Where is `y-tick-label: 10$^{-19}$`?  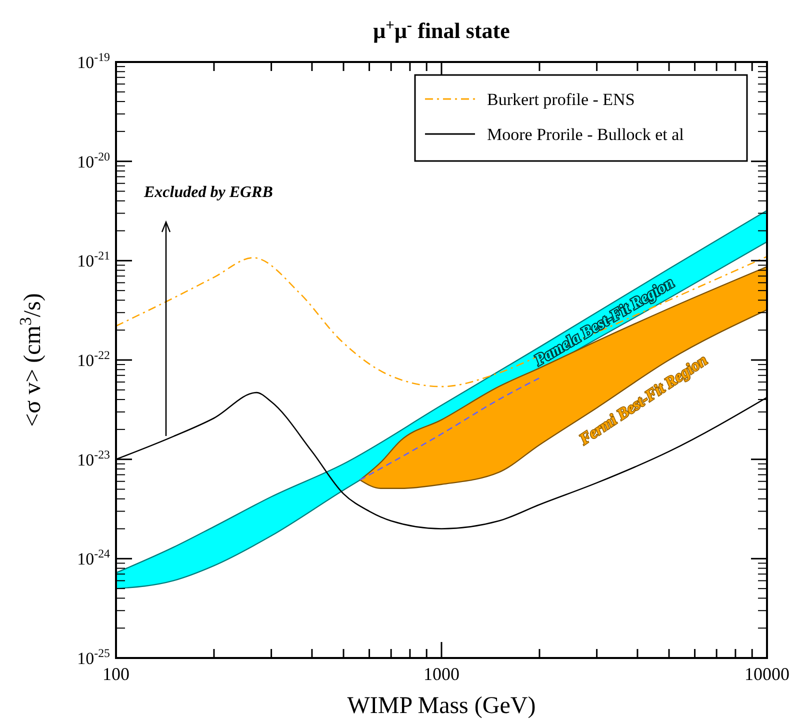 y-tick-label: 10$^{-19}$ is located at coordinates (93, 61).